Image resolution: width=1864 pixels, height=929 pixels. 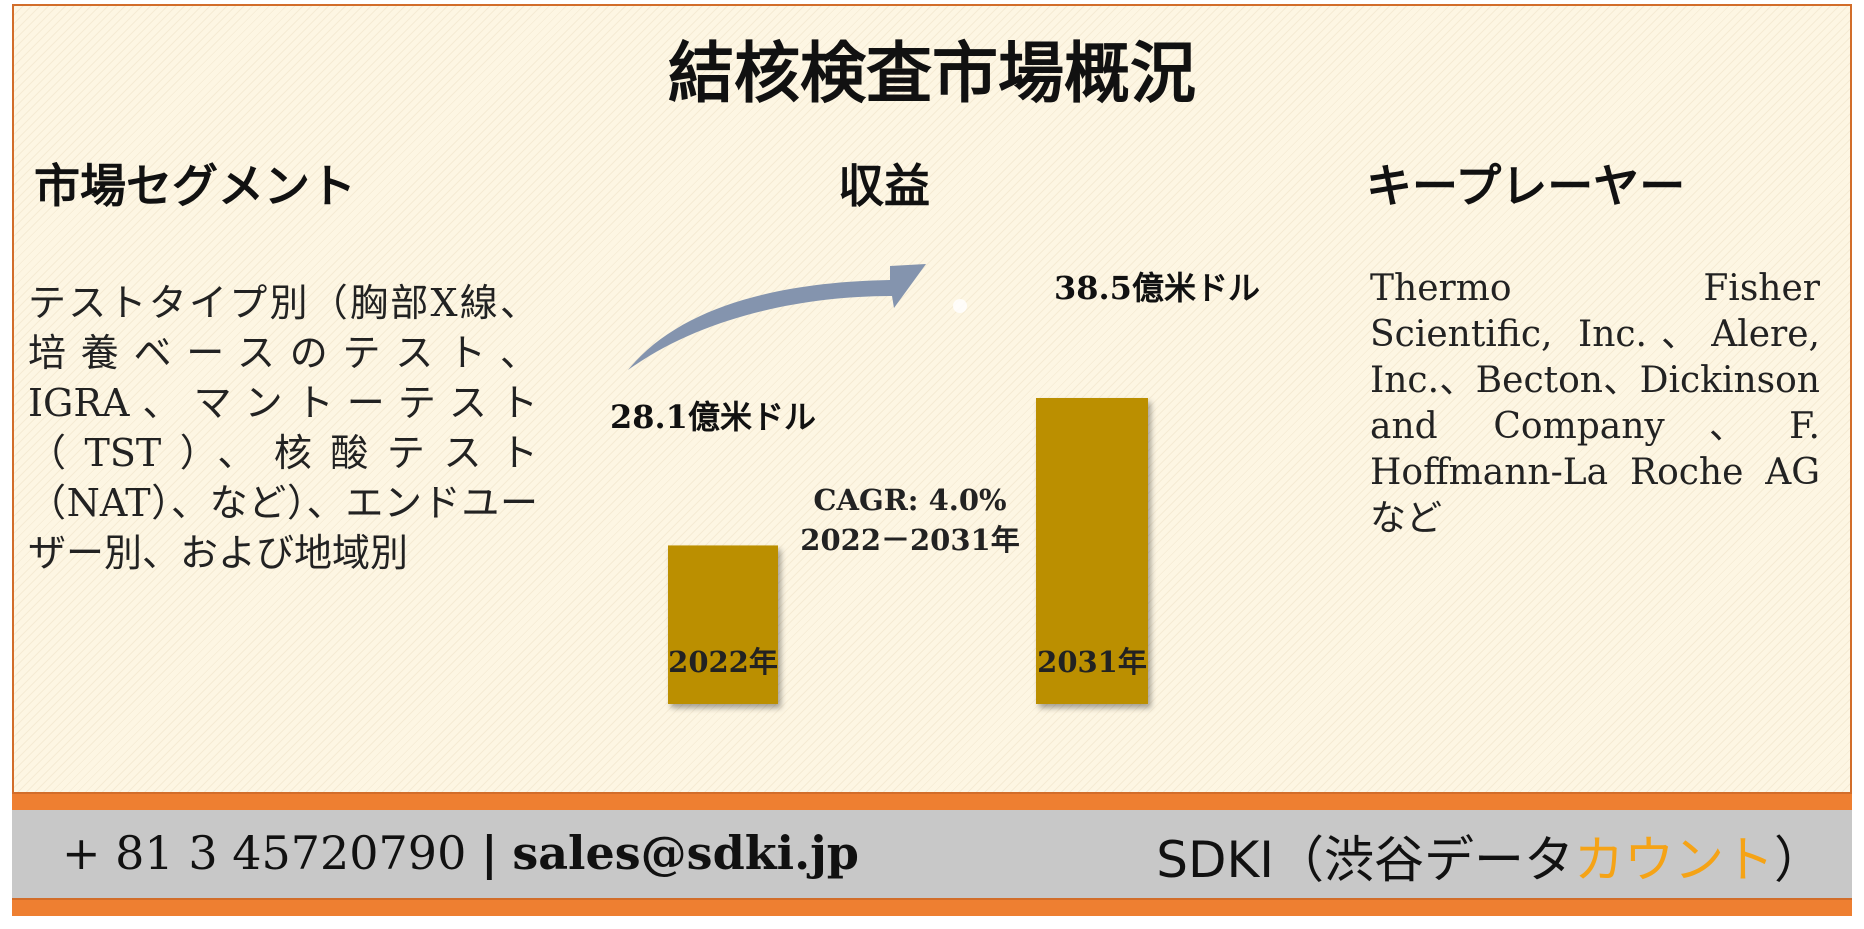 I want to click on players-heading: キープレーヤー, so click(x=1526, y=186).